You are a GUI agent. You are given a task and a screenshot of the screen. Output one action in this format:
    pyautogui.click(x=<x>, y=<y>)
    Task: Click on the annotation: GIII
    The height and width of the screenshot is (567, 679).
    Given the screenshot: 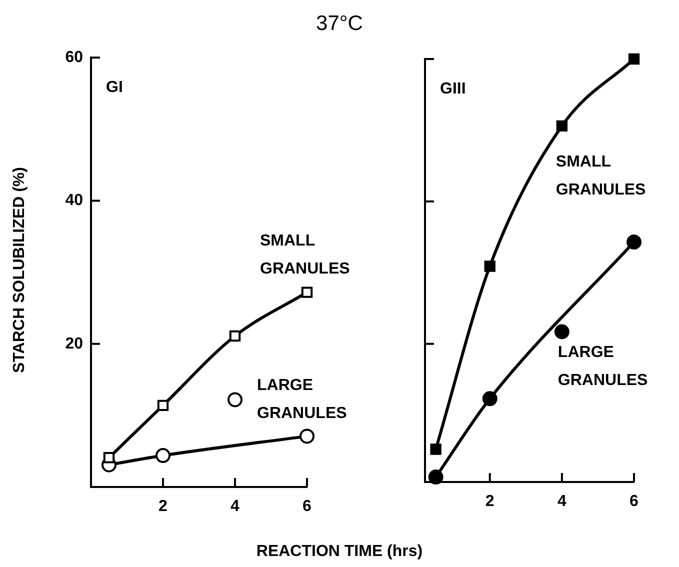 What is the action you would take?
    pyautogui.click(x=453, y=89)
    